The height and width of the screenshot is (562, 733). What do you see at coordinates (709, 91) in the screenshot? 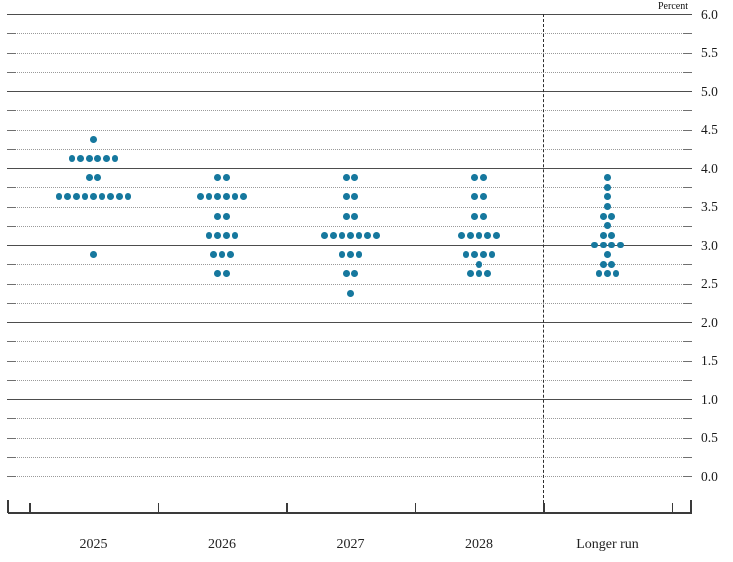
I see `y-tick-label: 5.0` at bounding box center [709, 91].